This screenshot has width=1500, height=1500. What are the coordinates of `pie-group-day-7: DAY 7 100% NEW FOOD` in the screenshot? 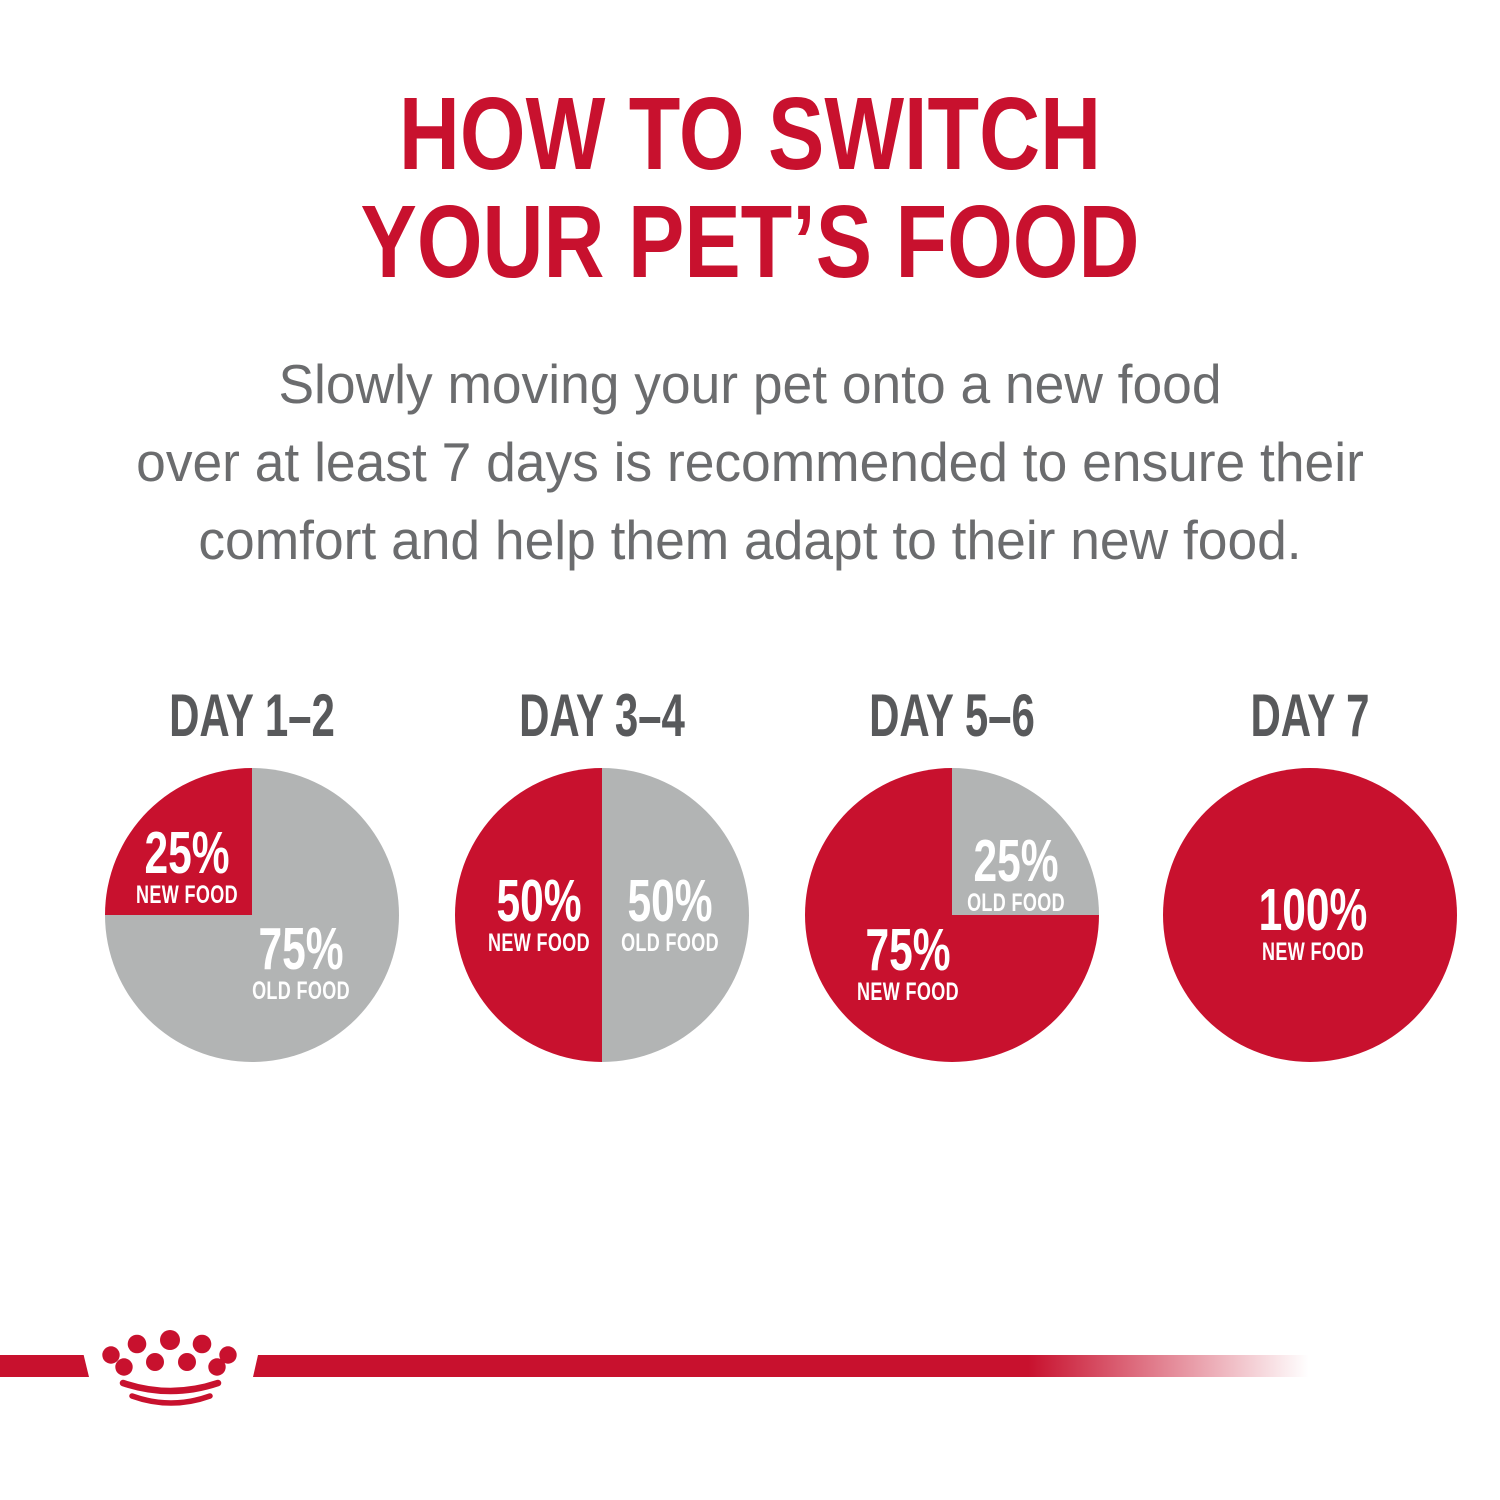 It's located at (1310, 872).